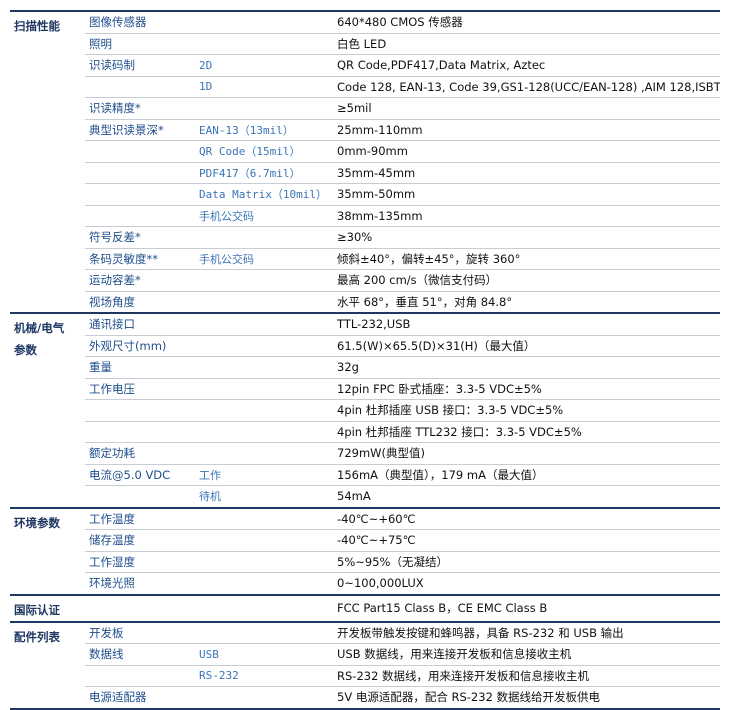 The height and width of the screenshot is (710, 731). I want to click on spec-row: 典型识读景深* EAN-13（13mil） 25mm-110mm, so click(365, 130).